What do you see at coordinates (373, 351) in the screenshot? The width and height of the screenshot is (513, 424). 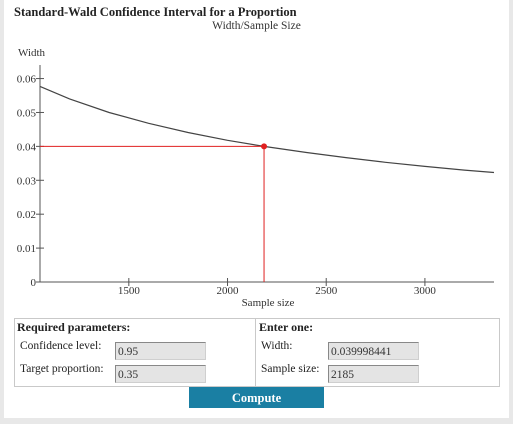 I see `width-field: 0.039998441` at bounding box center [373, 351].